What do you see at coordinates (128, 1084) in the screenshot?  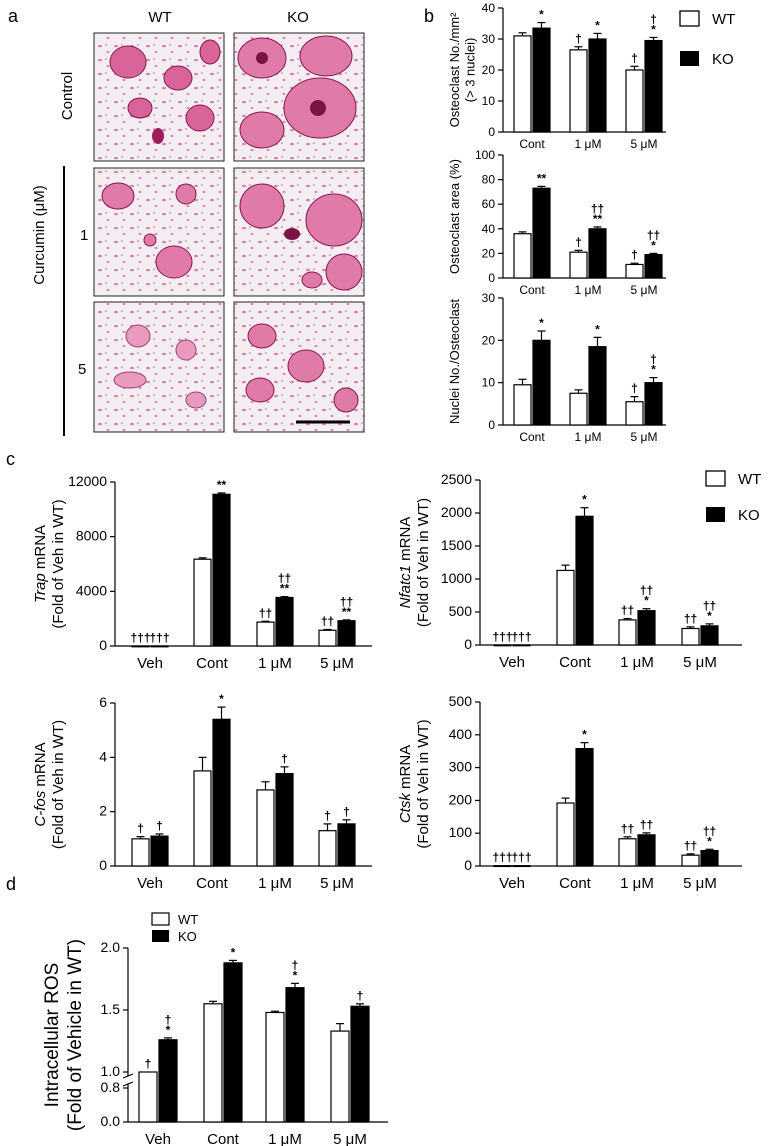 I see `axis-break-mark` at bounding box center [128, 1084].